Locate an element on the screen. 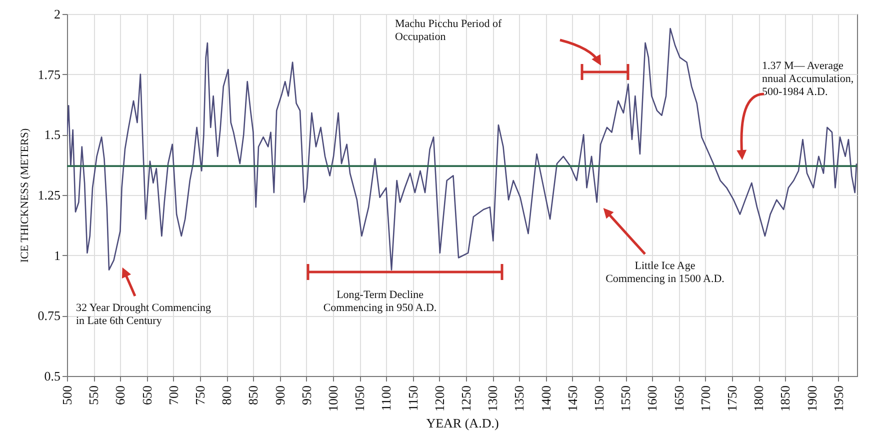 The image size is (882, 445). y-tick-label: 0.75 is located at coordinates (49, 316).